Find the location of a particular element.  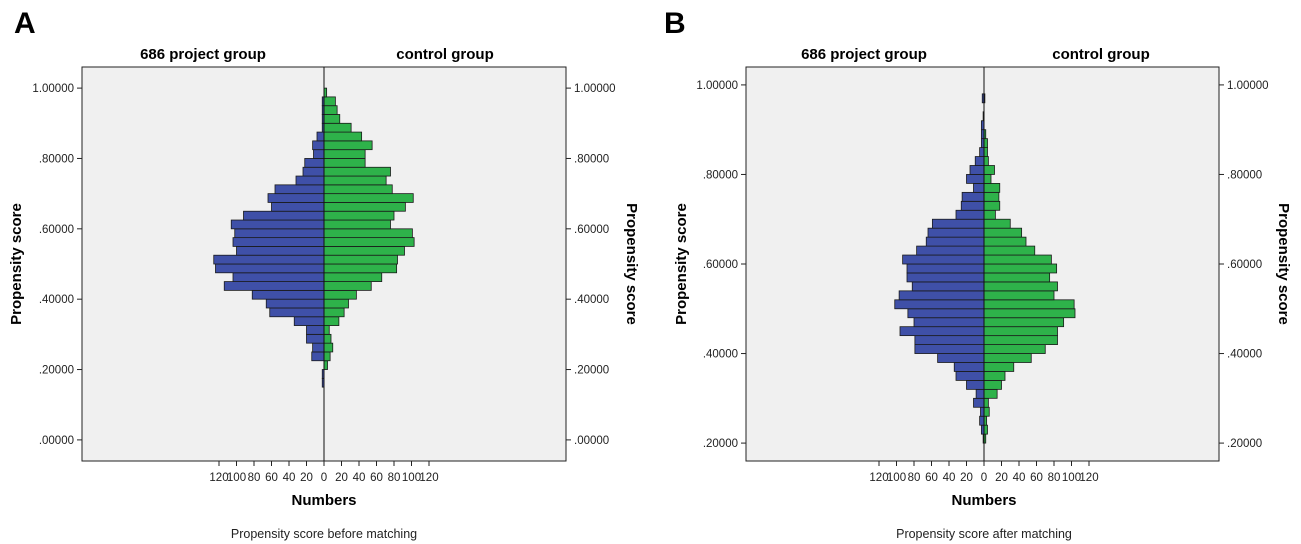

y-tick-label-left: .60000 is located at coordinates (720, 265).